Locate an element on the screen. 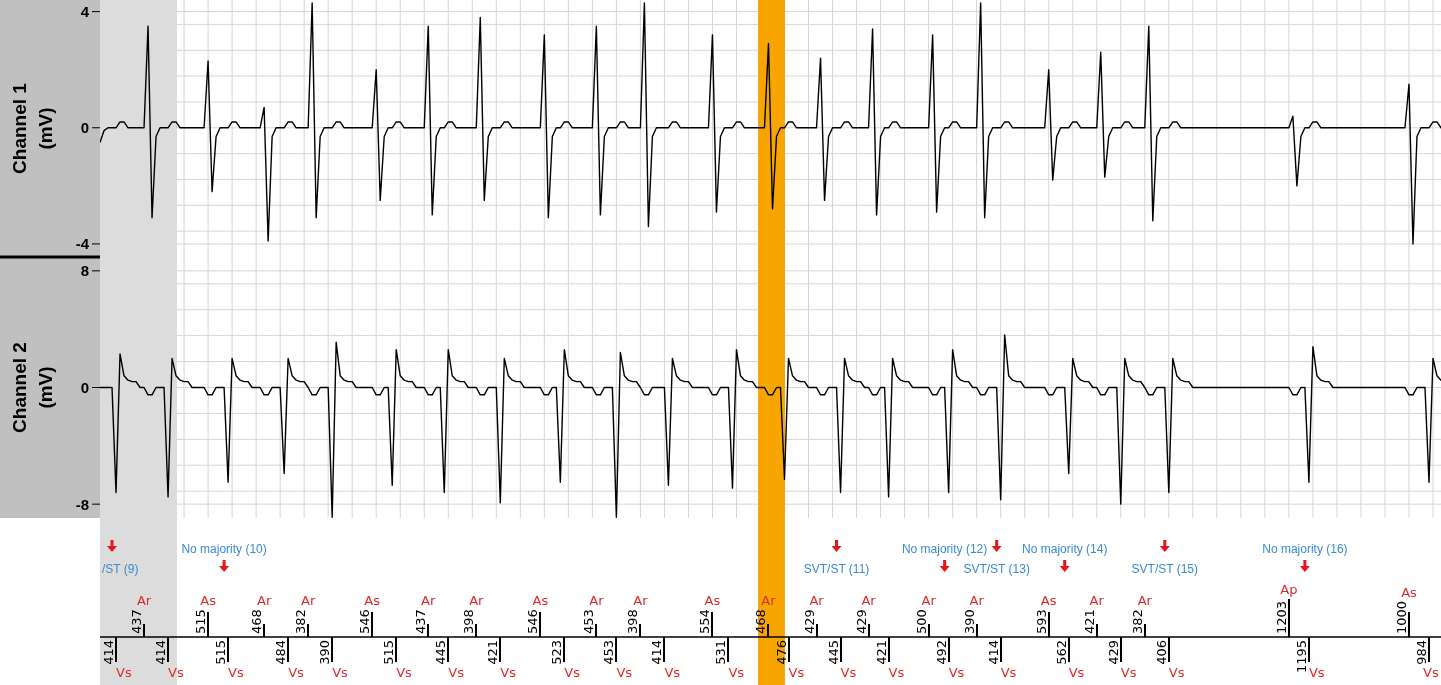 The width and height of the screenshot is (1441, 685). category-label: /ST (9) is located at coordinates (120, 569).